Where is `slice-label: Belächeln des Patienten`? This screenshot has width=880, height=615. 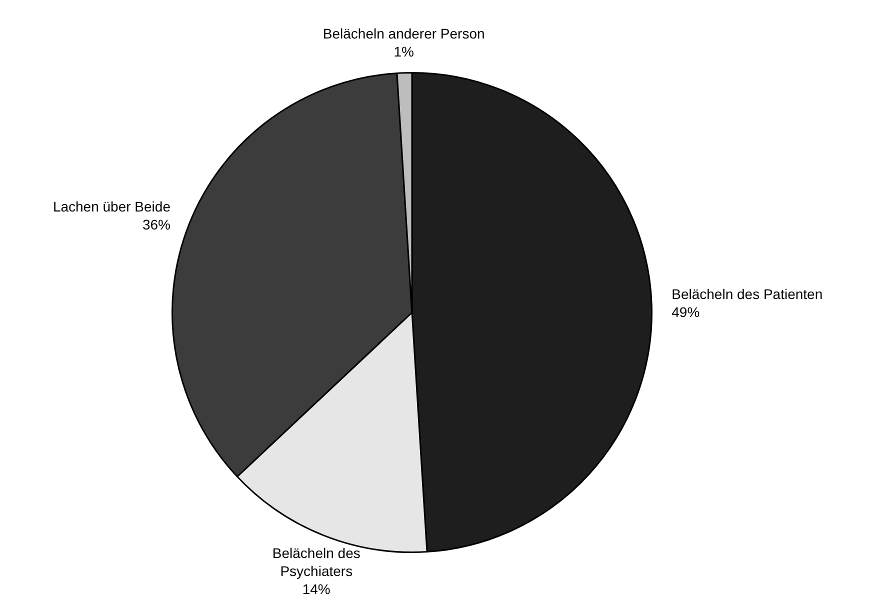
slice-label: Belächeln des Patienten is located at coordinates (747, 294).